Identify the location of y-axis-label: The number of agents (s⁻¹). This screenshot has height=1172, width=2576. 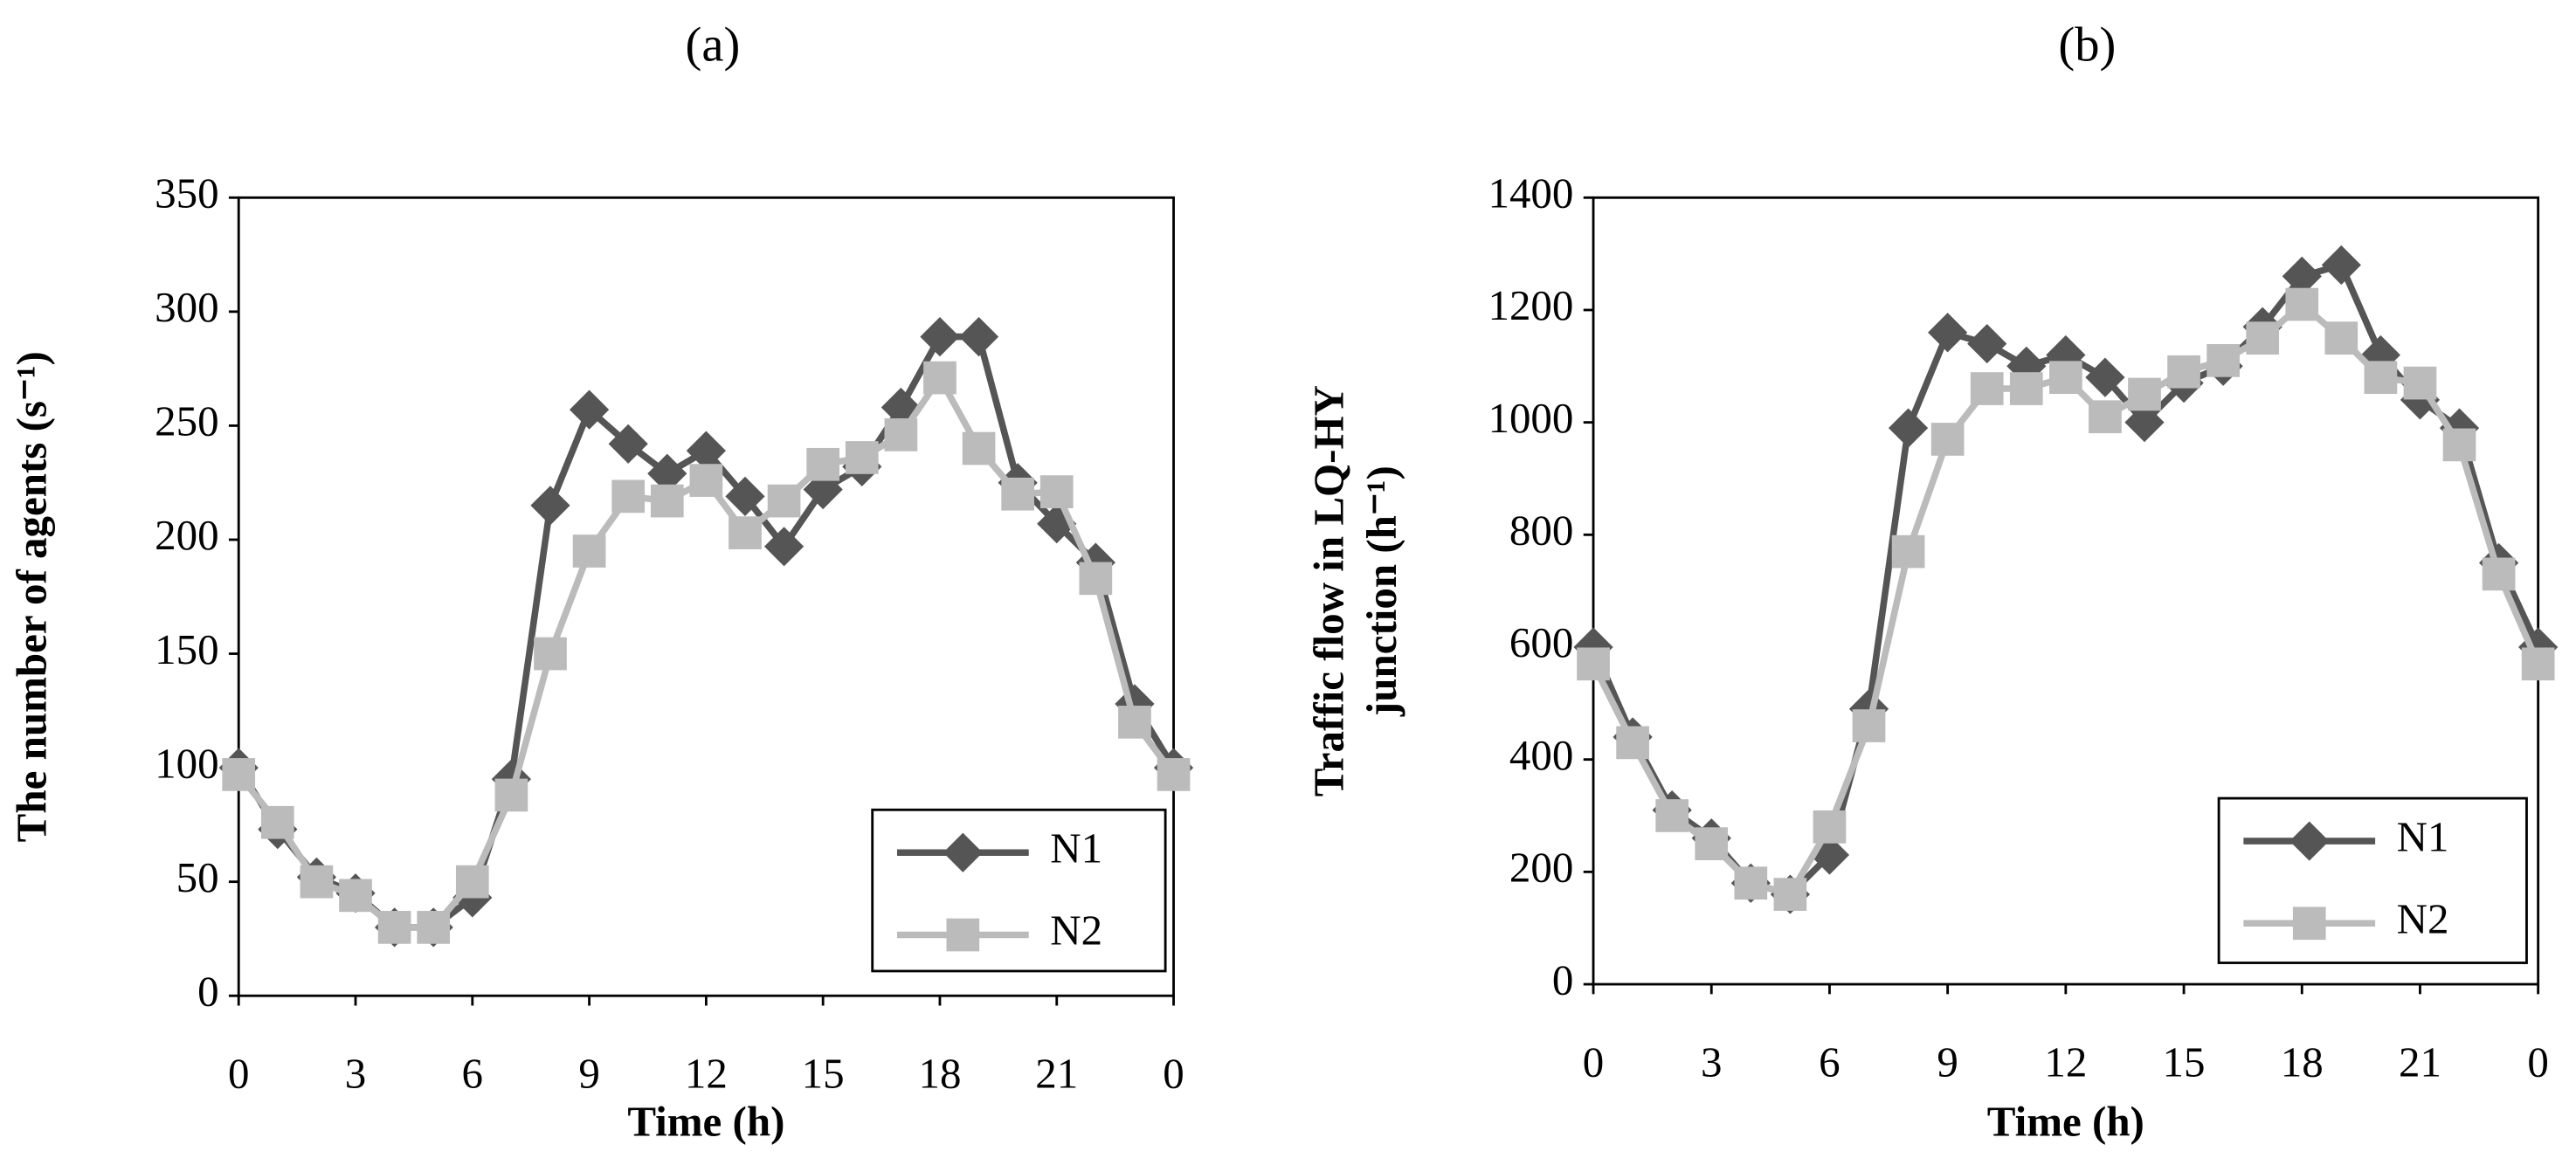
(32, 596).